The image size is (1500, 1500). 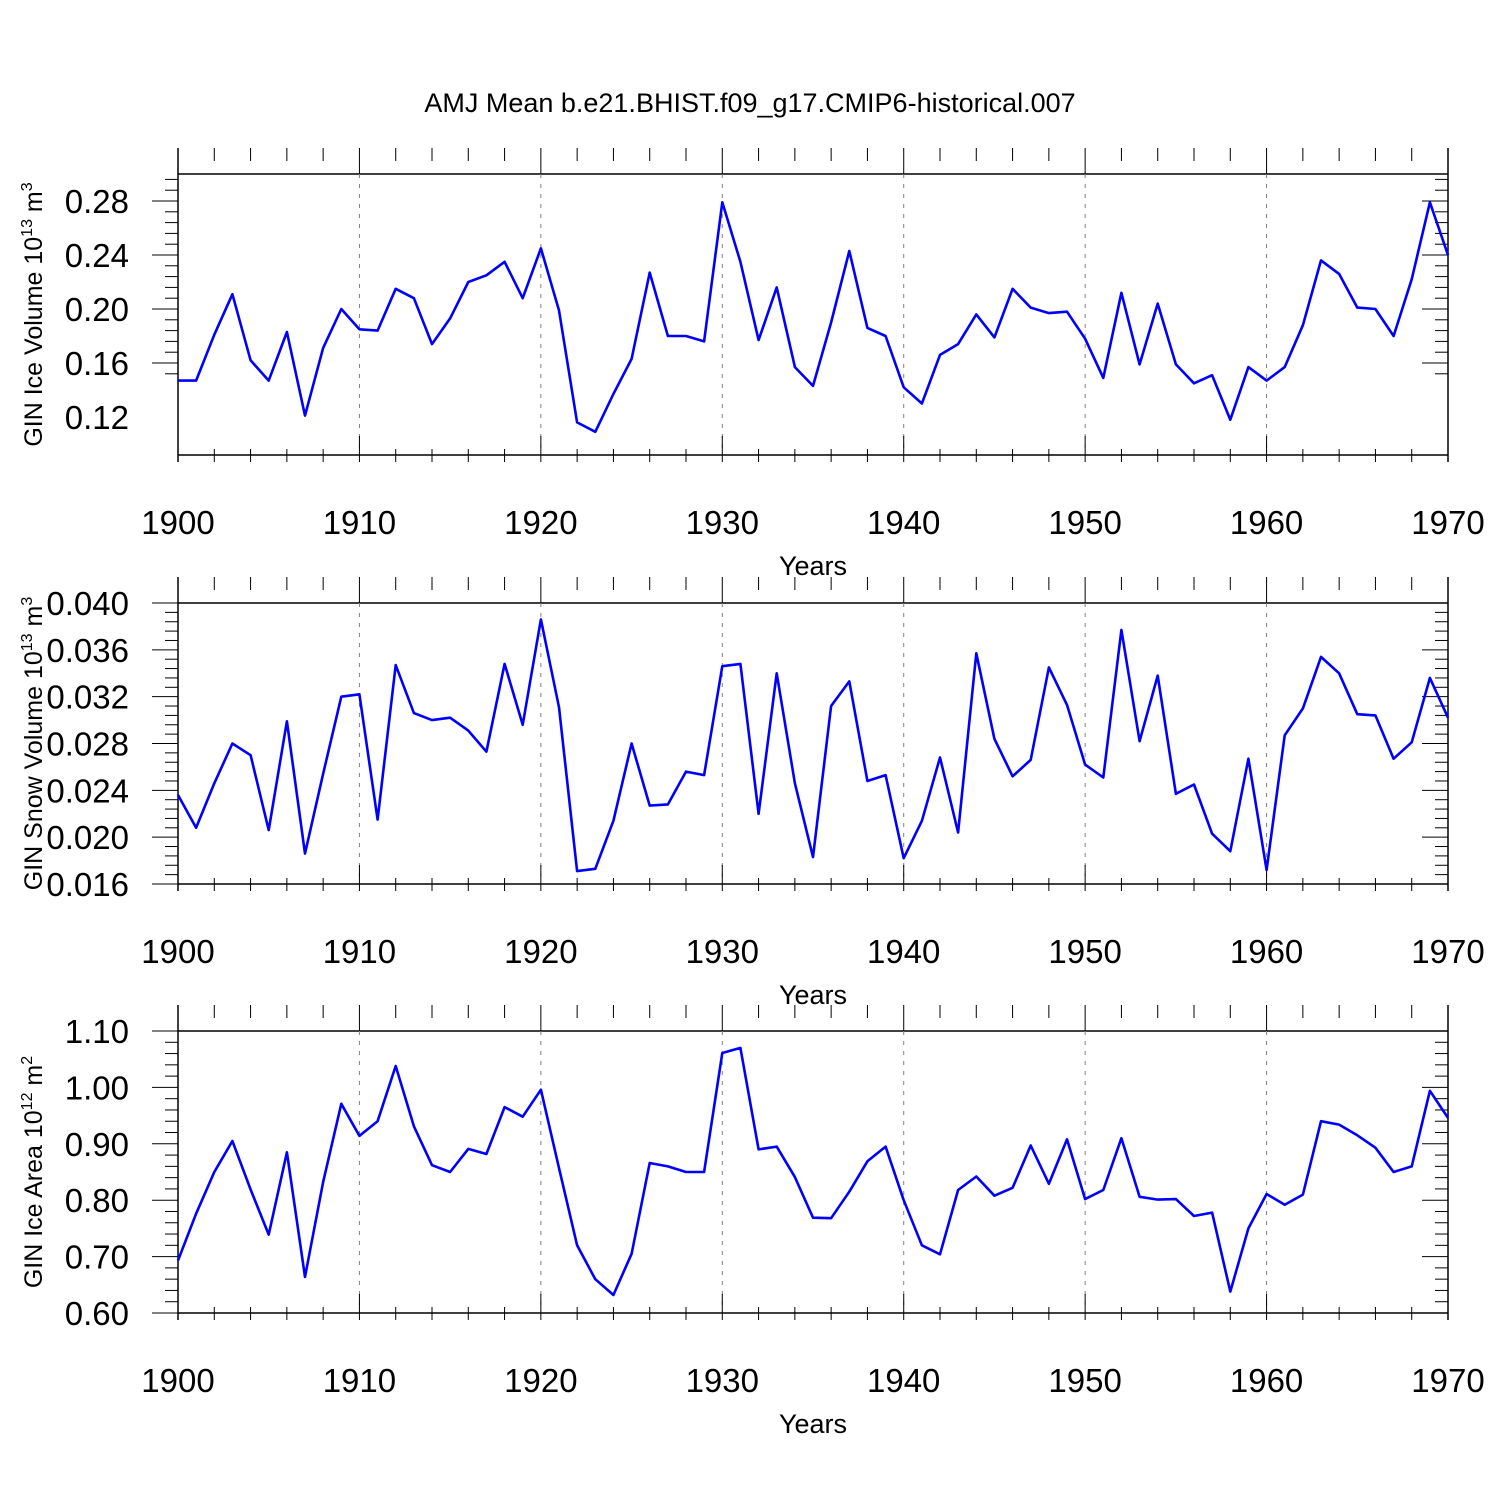 What do you see at coordinates (97, 255) in the screenshot?
I see `y-tick-label: 0.24` at bounding box center [97, 255].